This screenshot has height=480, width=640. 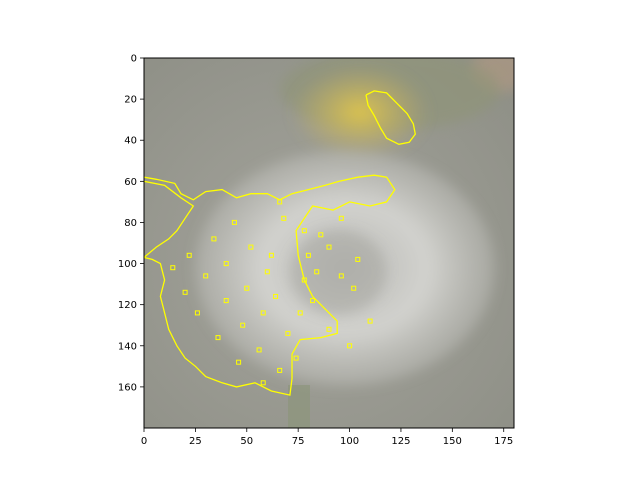 I want to click on x-tick-label: 25, so click(x=195, y=441).